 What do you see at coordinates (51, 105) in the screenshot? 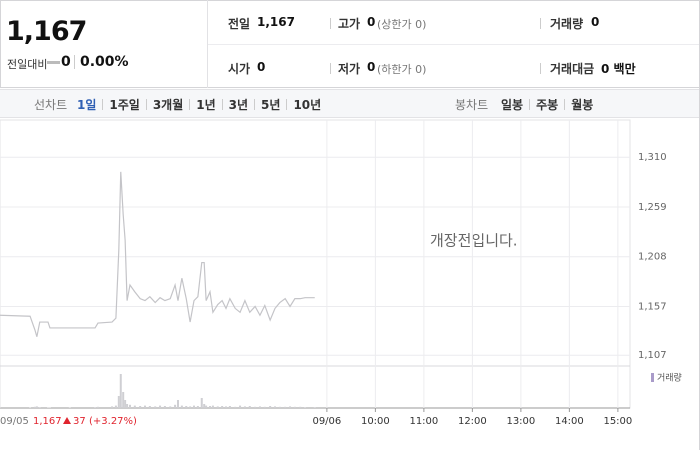
I see `tab-group-label: 선차트` at bounding box center [51, 105].